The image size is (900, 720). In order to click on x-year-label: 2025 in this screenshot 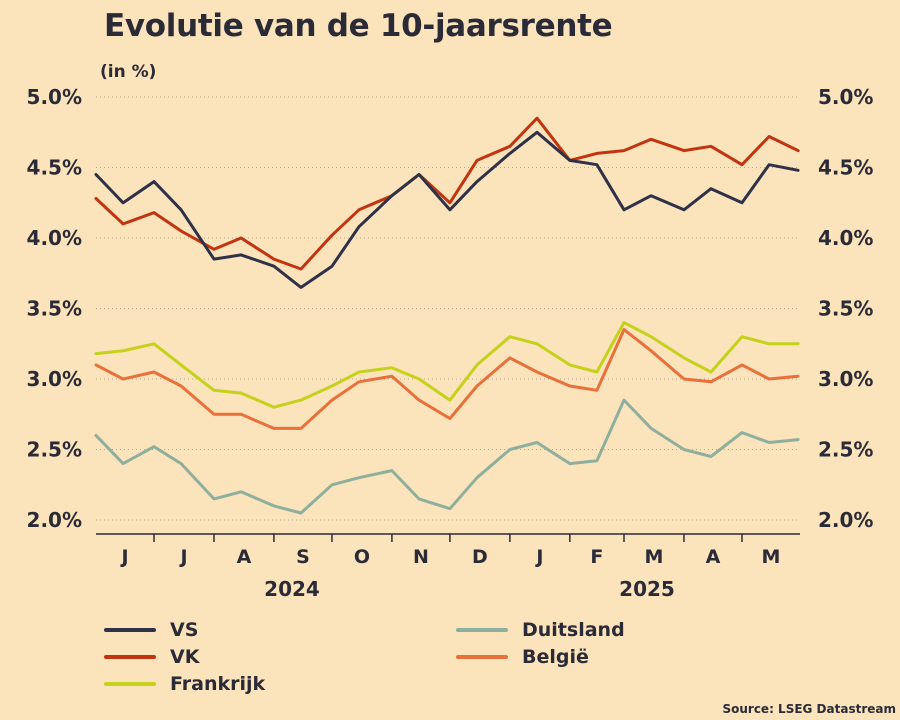, I will do `click(647, 589)`.